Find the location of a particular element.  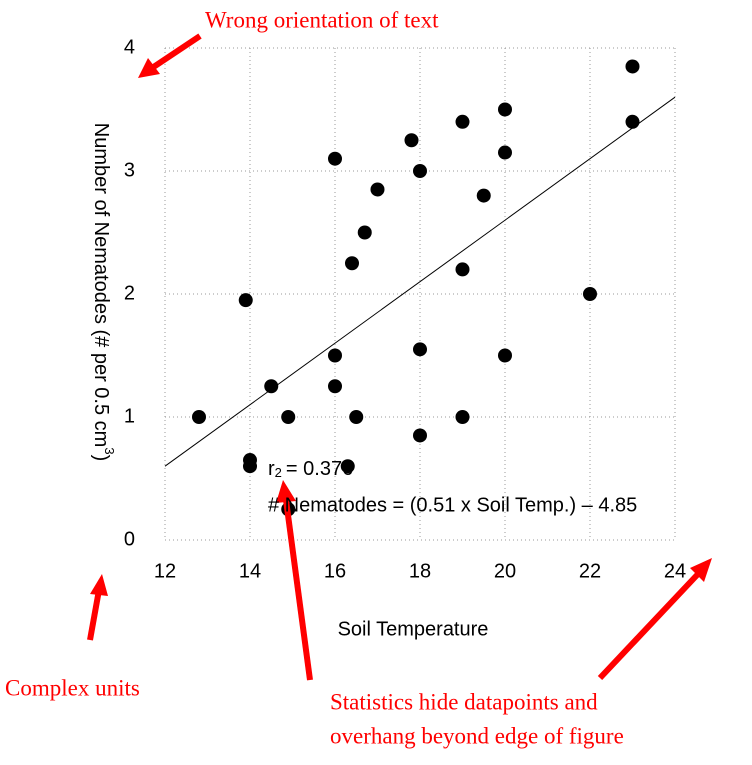

x-tick-label: 18 is located at coordinates (420, 571).